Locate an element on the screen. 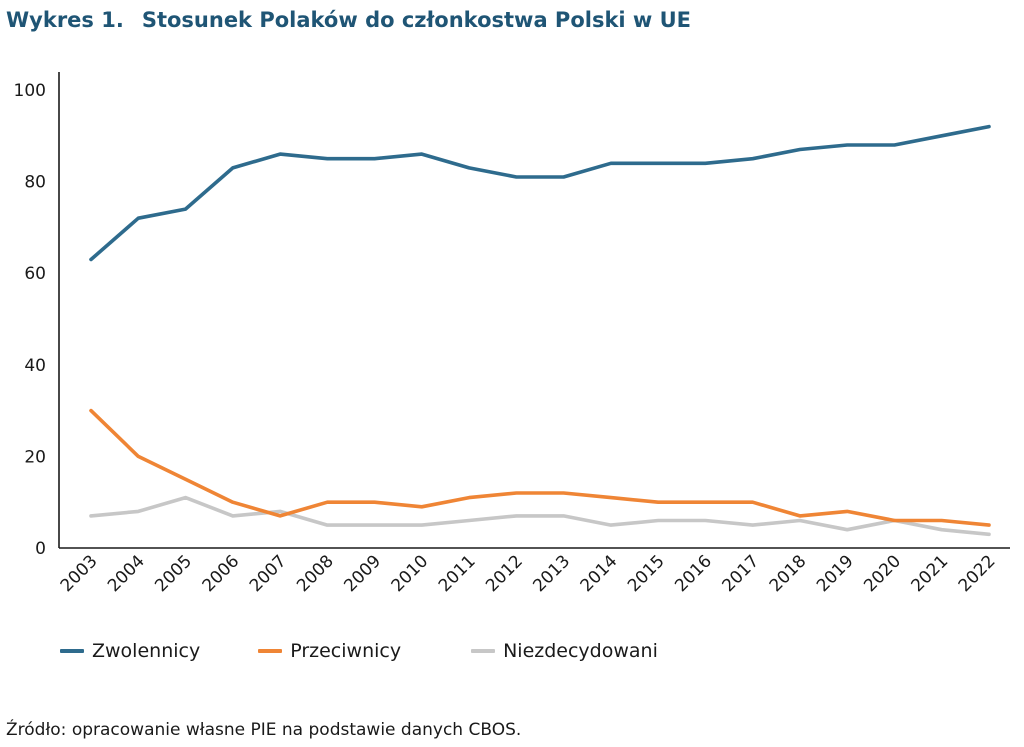 The image size is (1024, 747). legend-label: Przeciwnicy is located at coordinates (346, 651).